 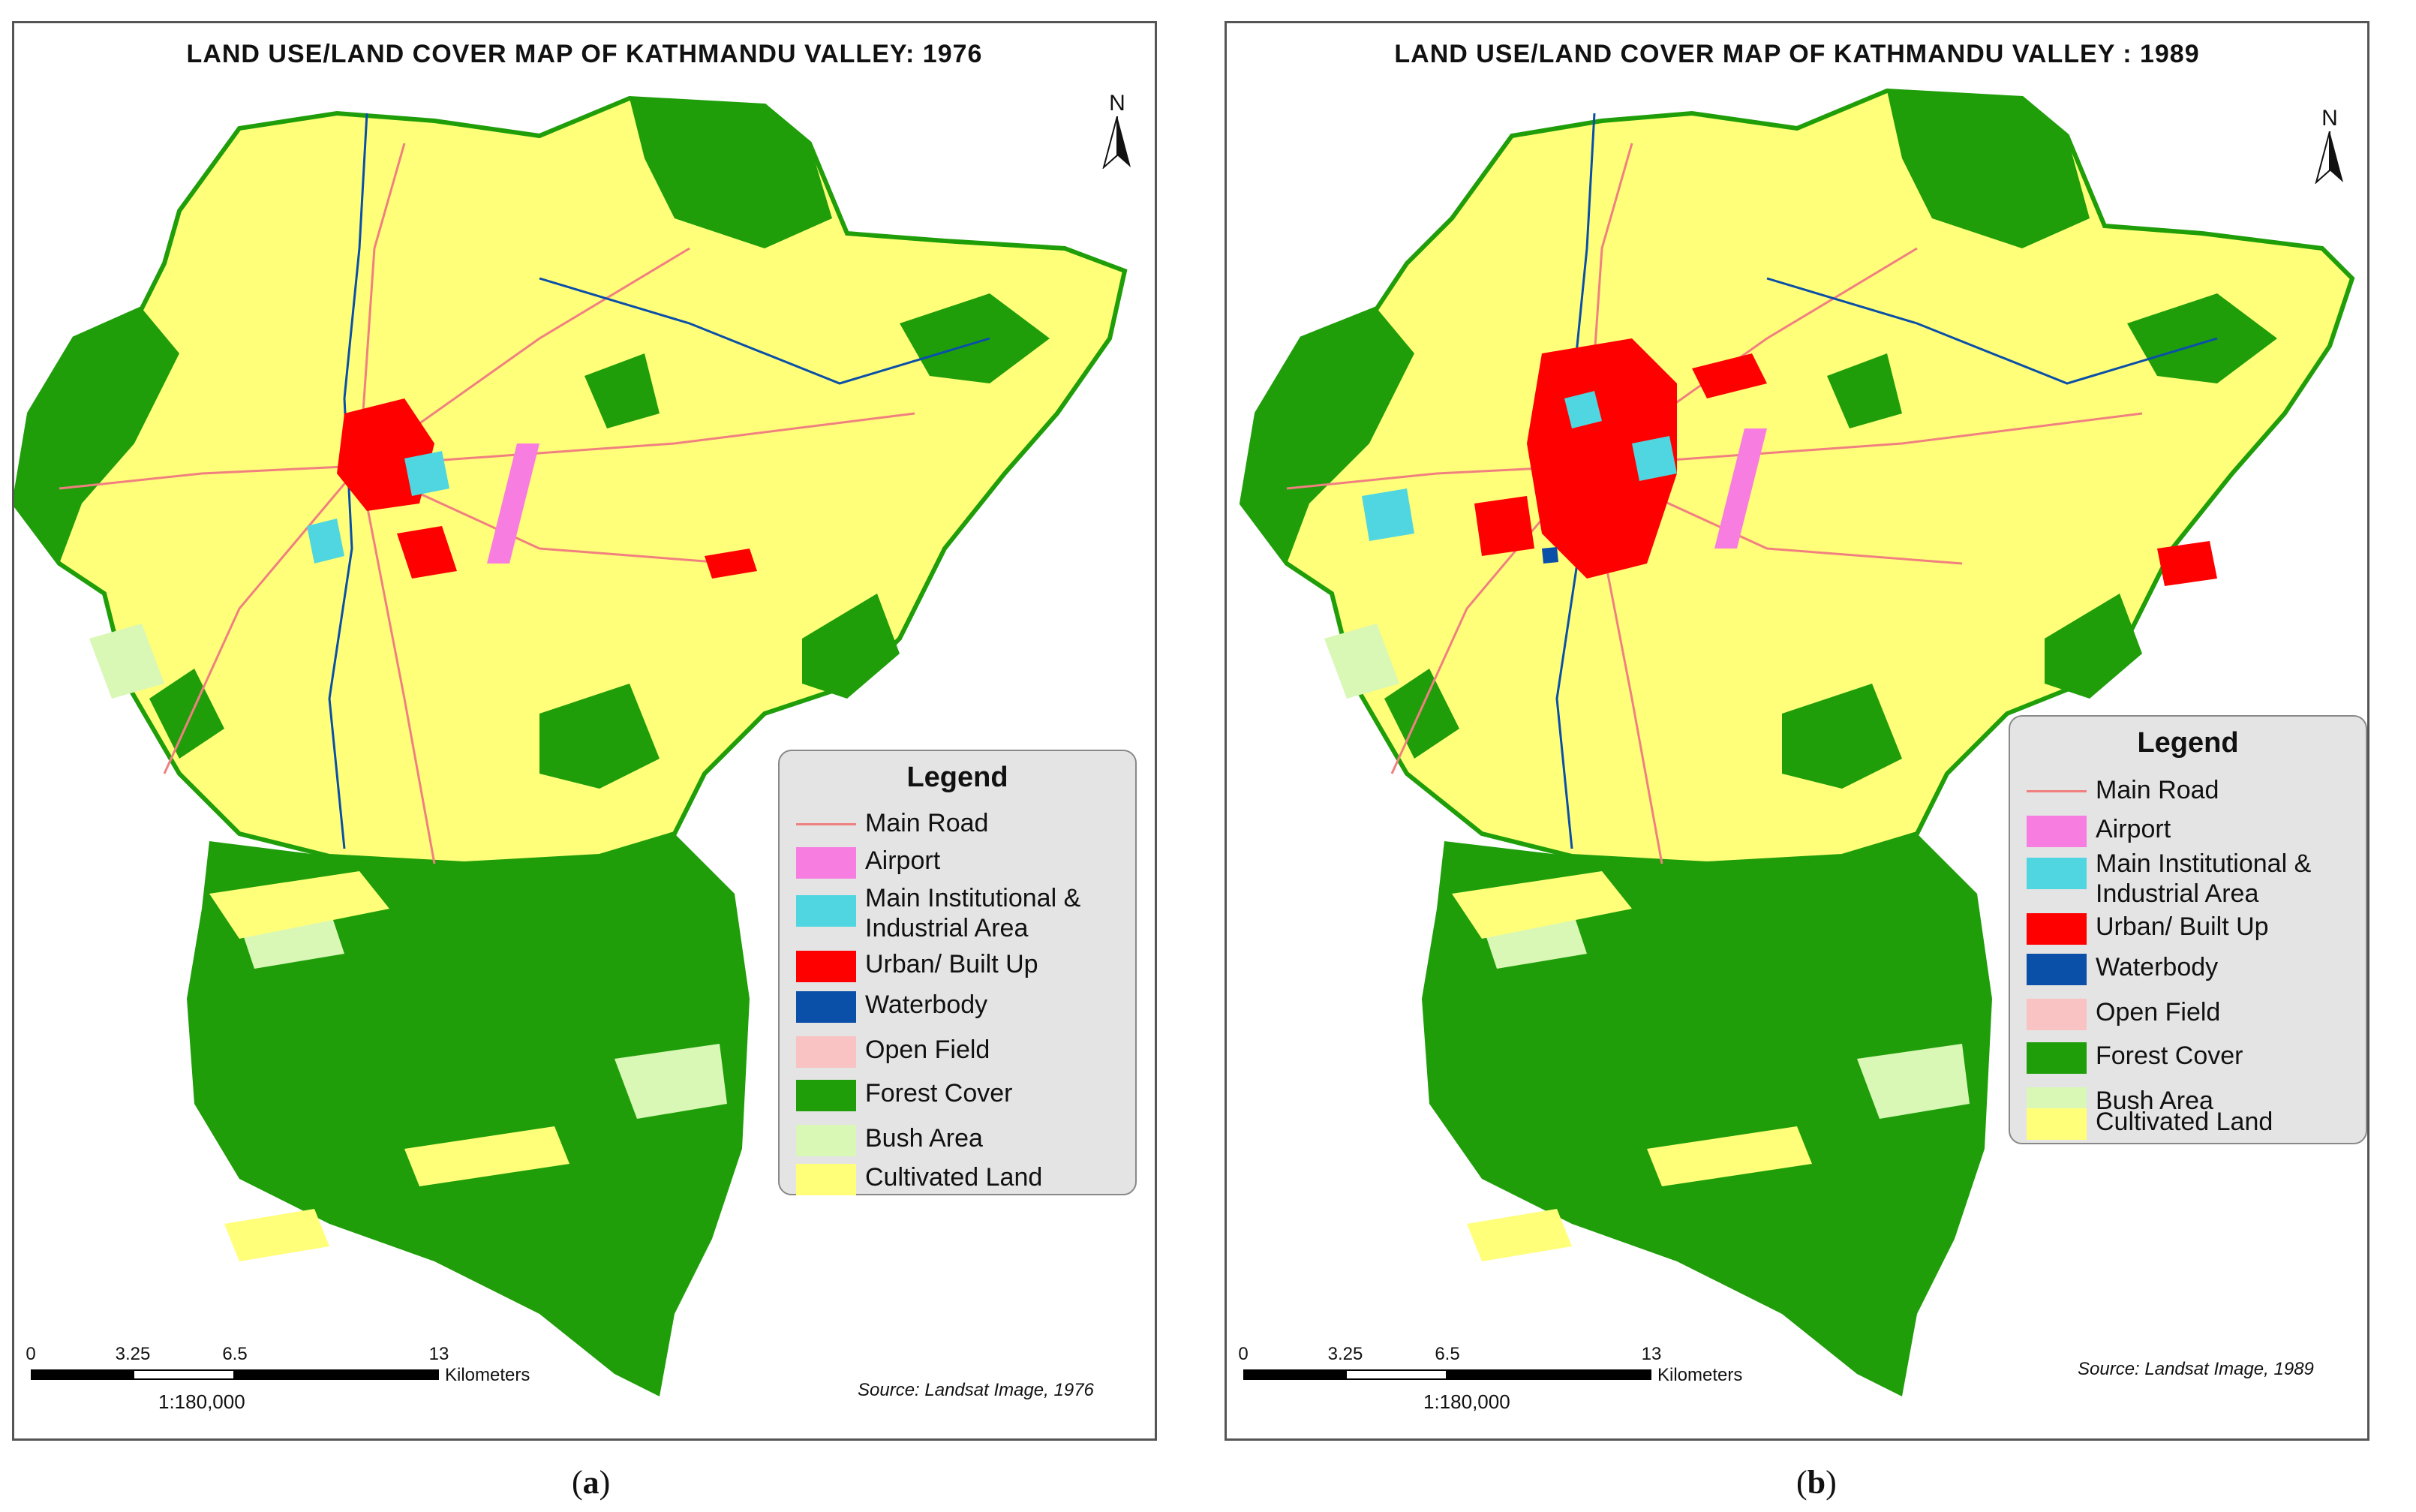 What do you see at coordinates (1550, 555) in the screenshot?
I see `waterbody-patch` at bounding box center [1550, 555].